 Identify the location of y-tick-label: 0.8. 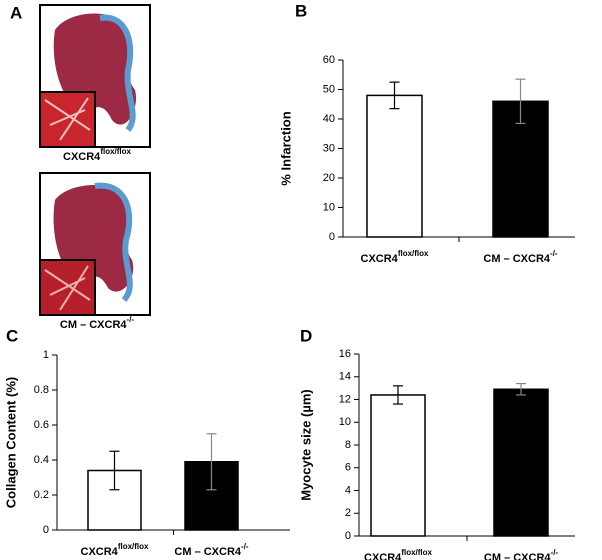
(41, 390).